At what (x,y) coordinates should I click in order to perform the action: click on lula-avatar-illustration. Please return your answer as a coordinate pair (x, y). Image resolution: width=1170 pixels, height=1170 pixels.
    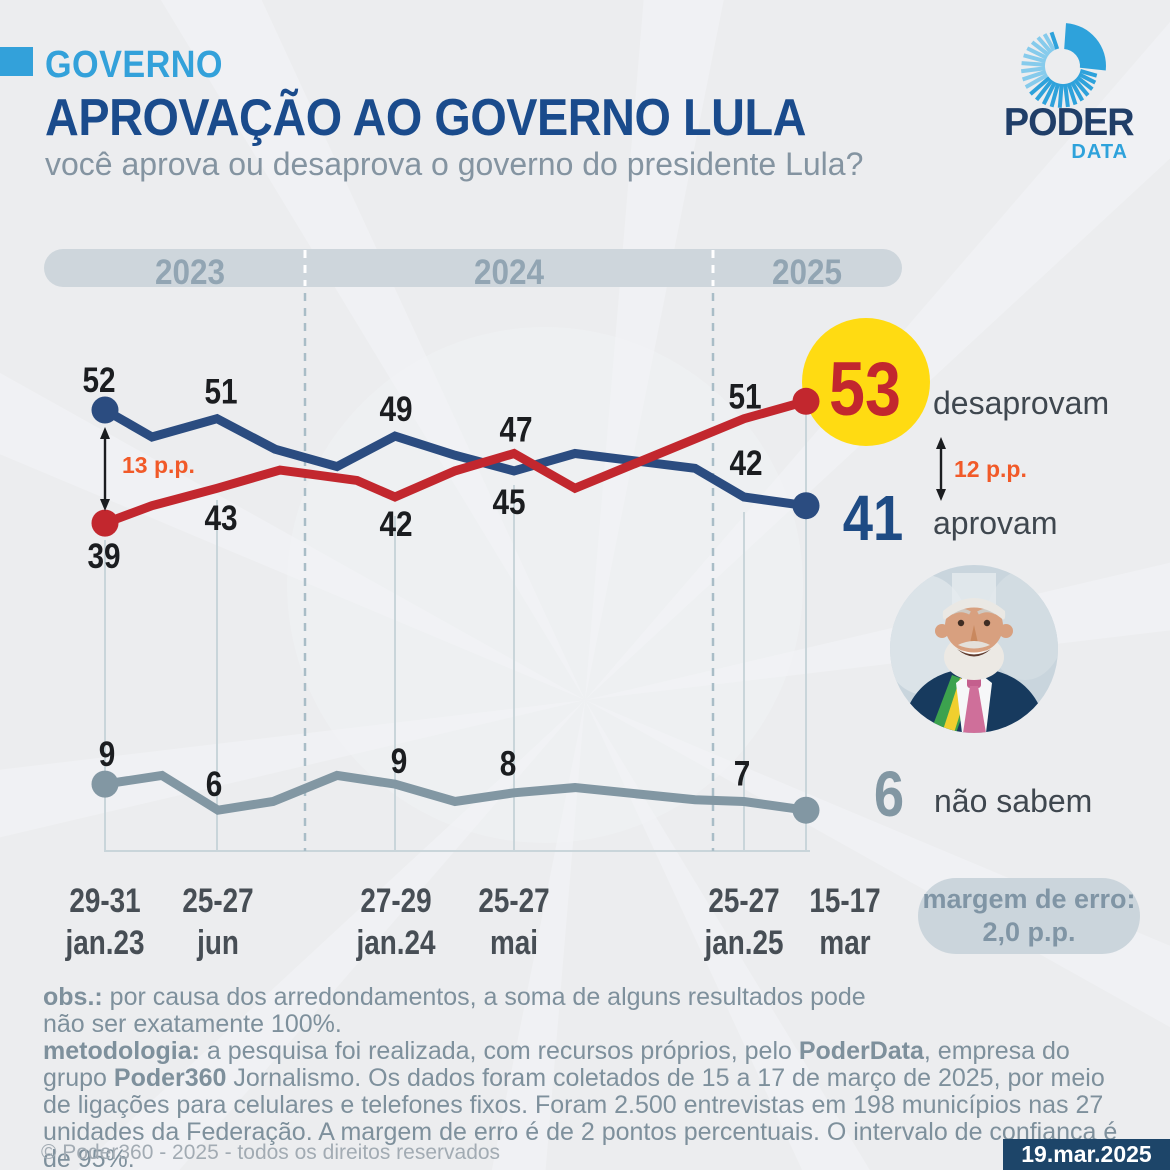
    Looking at the image, I should click on (974, 649).